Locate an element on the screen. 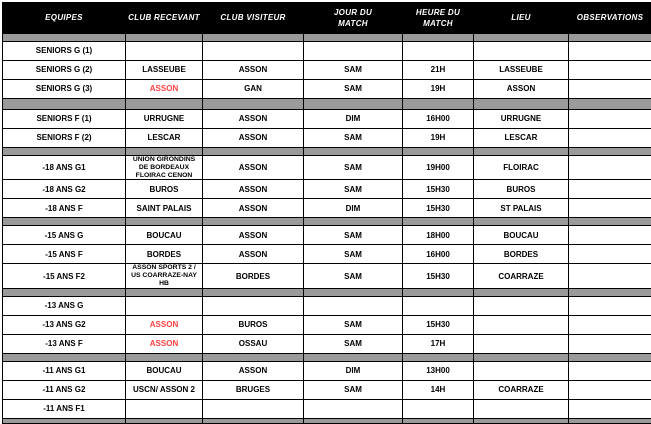 Image resolution: width=651 pixels, height=424 pixels. visiteur-cell: GAN is located at coordinates (253, 89).